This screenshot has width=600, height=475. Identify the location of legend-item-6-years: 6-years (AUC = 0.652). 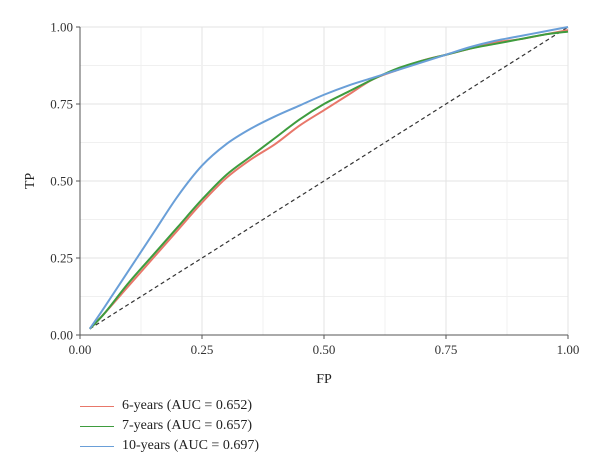
(169, 406).